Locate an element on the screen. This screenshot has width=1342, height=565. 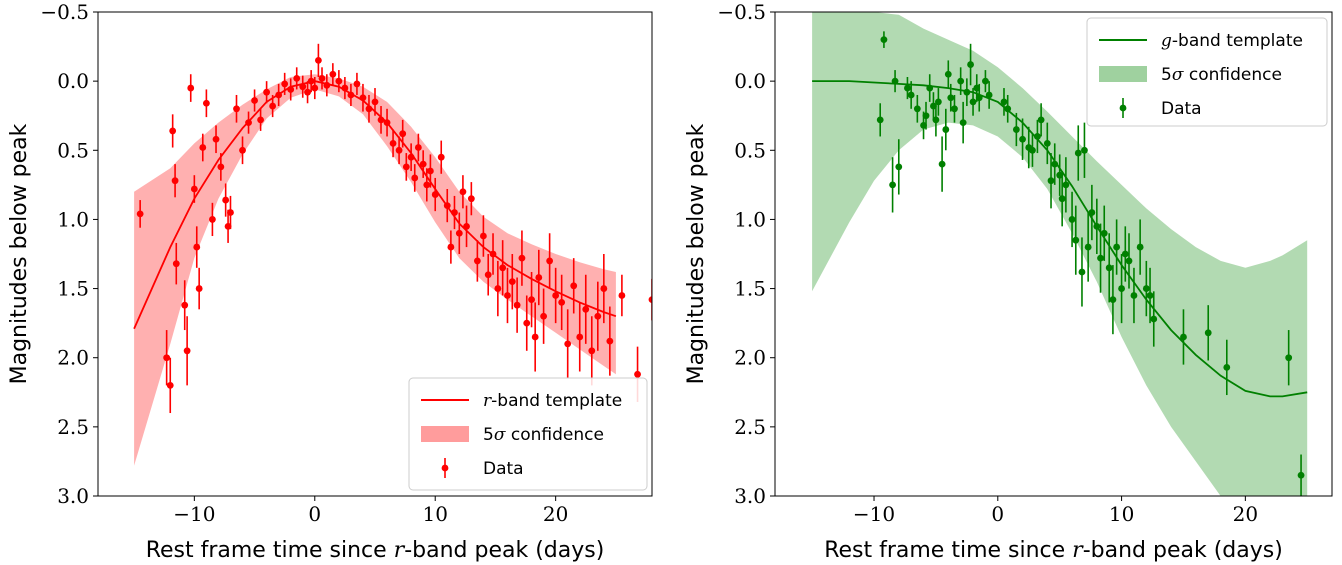
x-tick-label: 0 is located at coordinates (314, 514).